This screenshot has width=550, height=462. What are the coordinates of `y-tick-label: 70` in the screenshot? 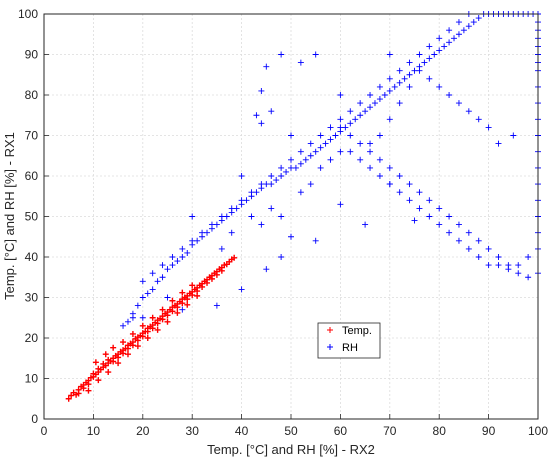 It's located at (32, 136).